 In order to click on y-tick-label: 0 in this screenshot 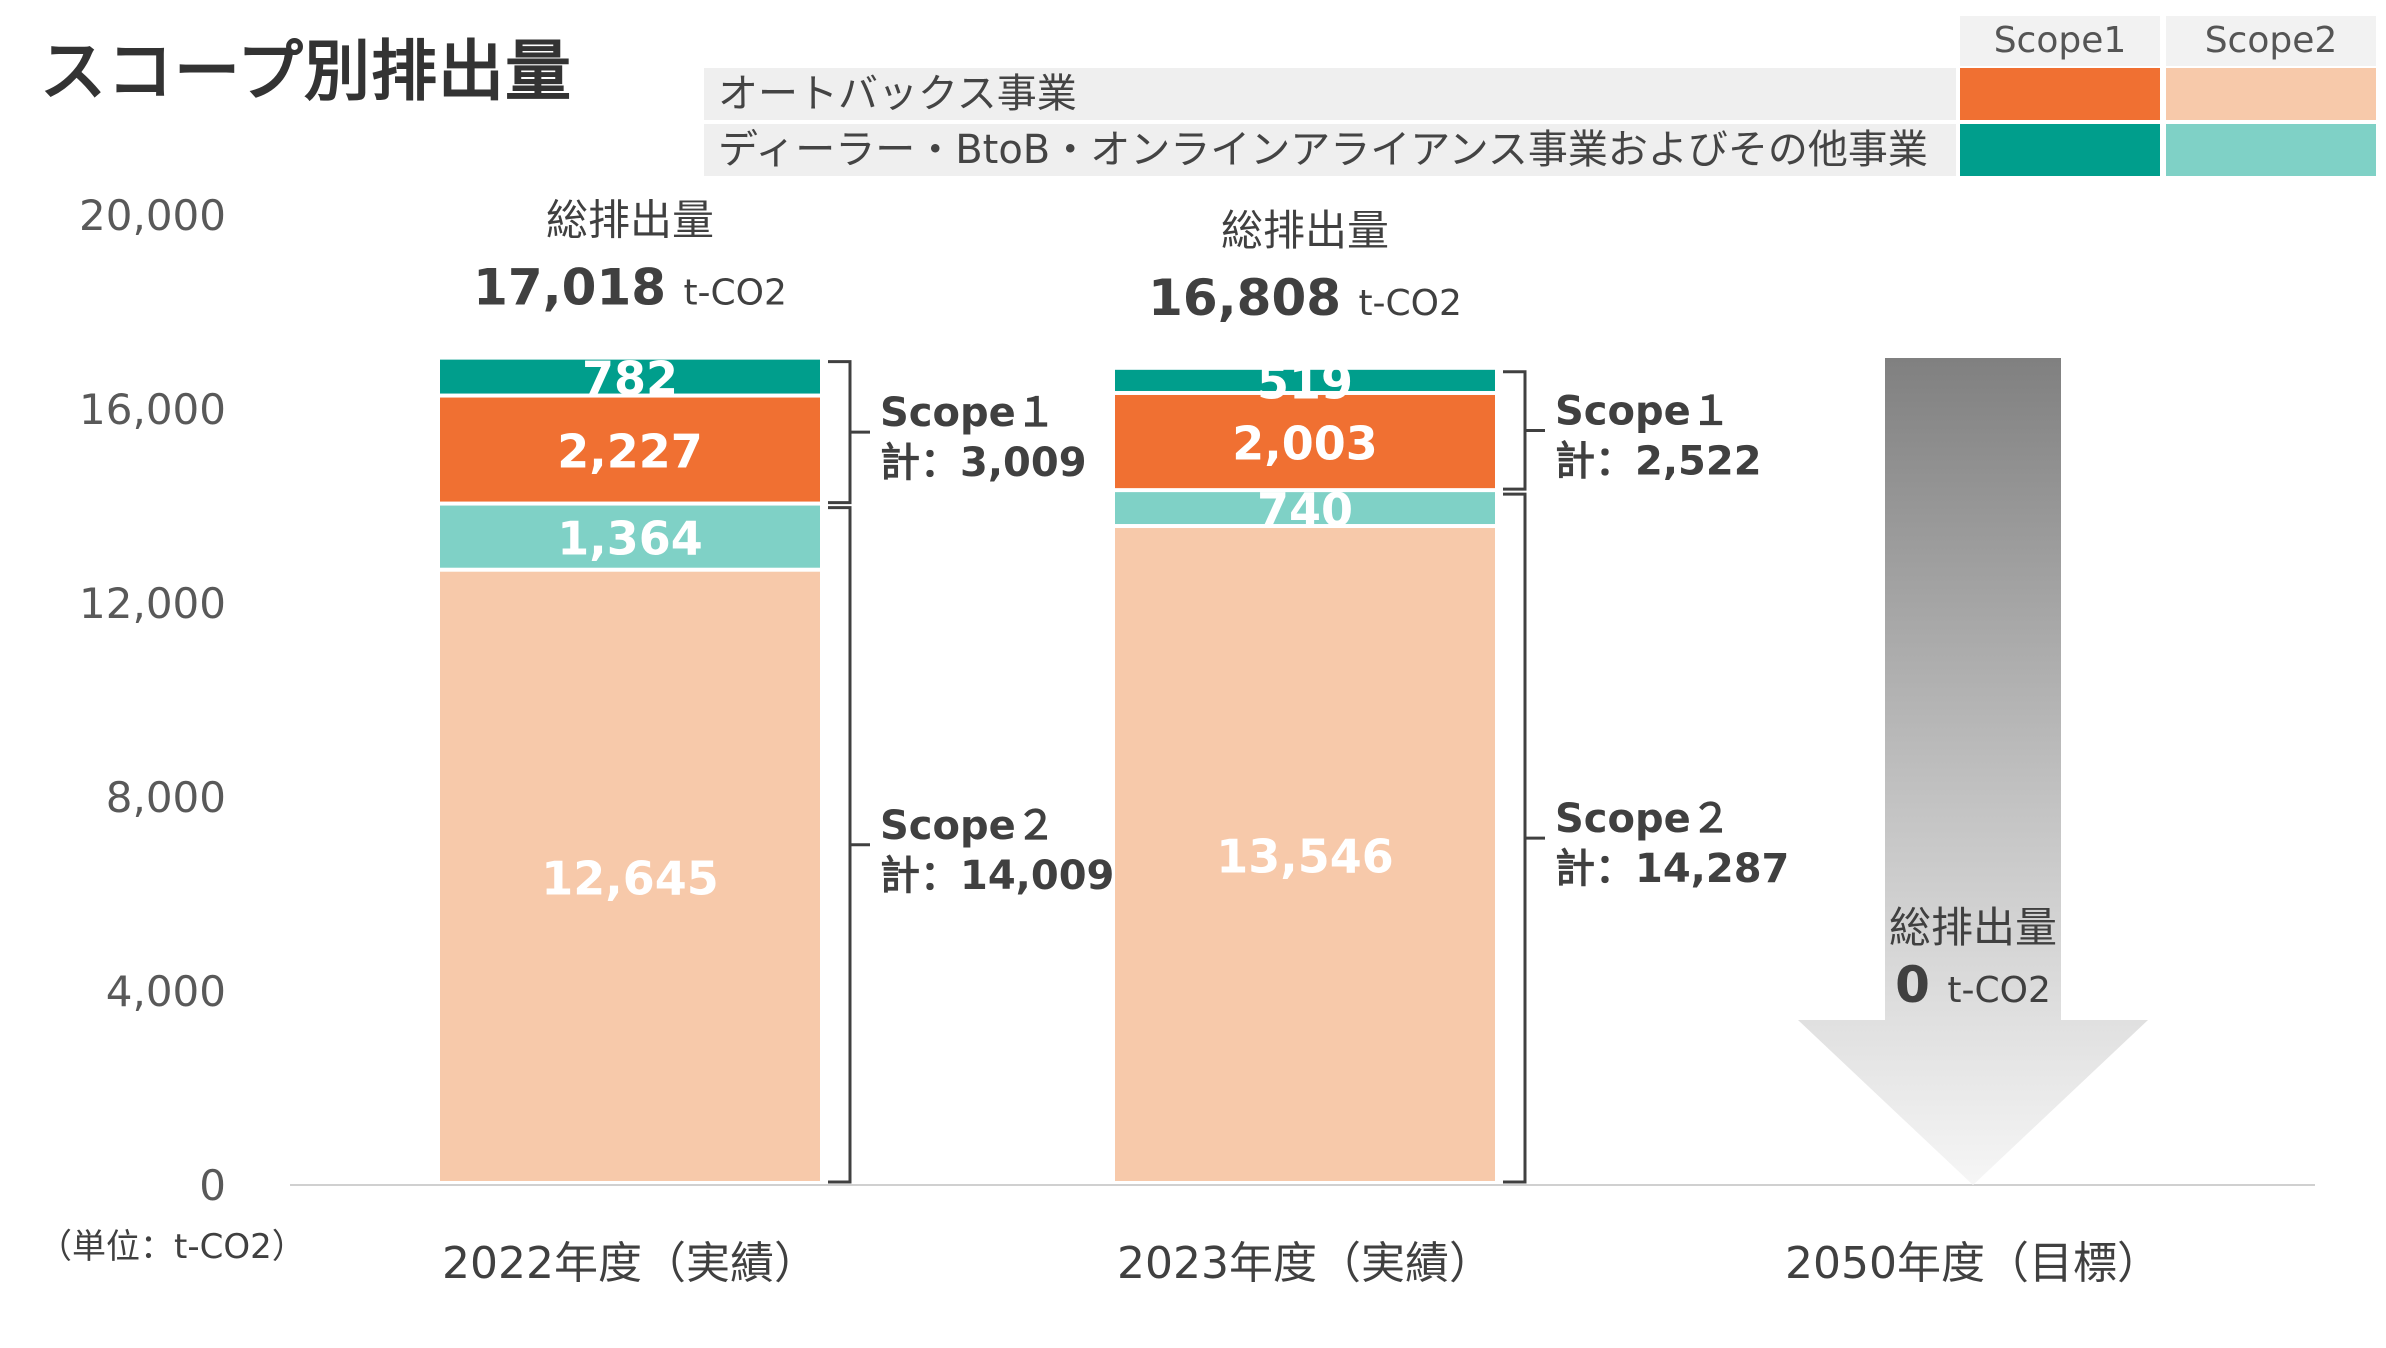, I will do `click(212, 1185)`.